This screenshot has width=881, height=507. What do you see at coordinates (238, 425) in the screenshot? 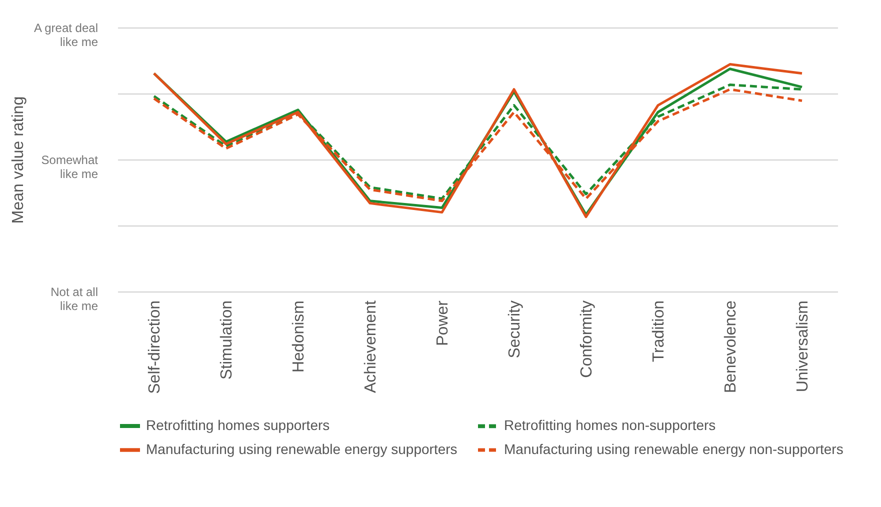
I see `legend-label: Retrofitting homes supporters` at bounding box center [238, 425].